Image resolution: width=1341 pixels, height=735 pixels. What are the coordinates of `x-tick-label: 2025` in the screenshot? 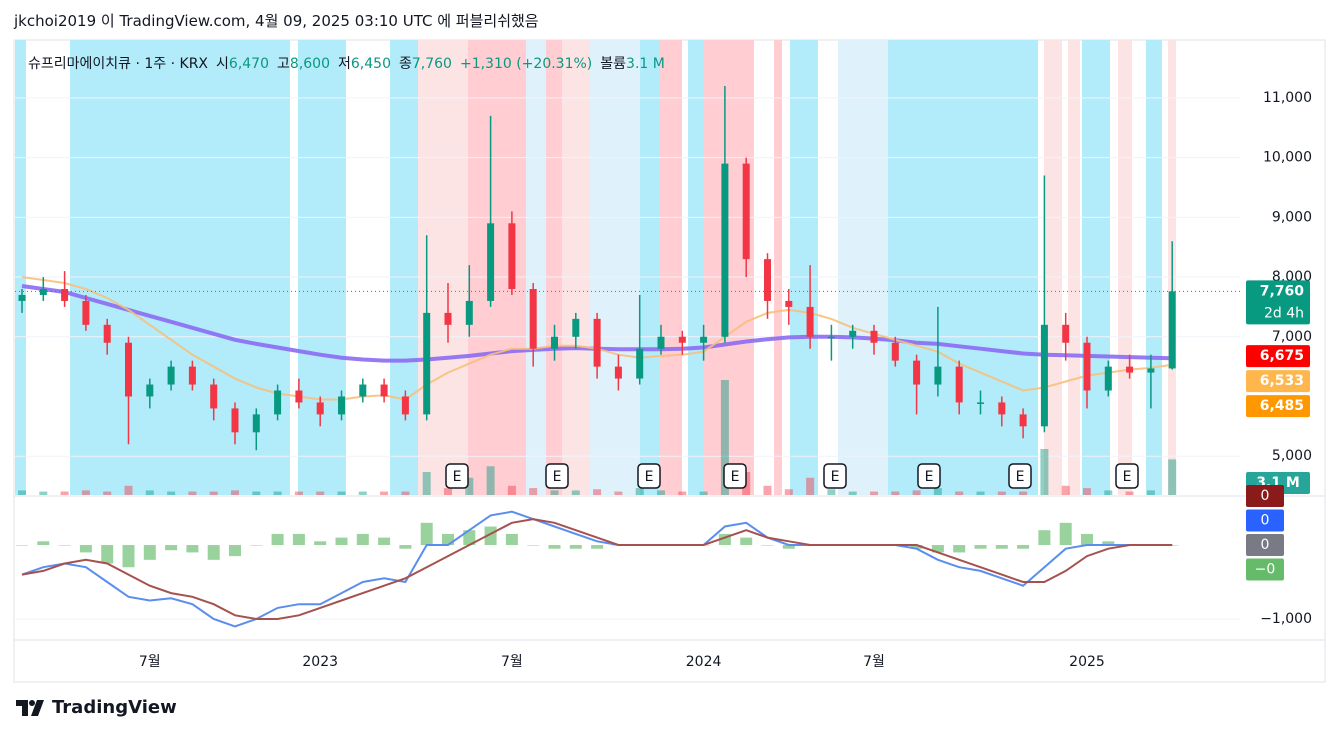 It's located at (1087, 662).